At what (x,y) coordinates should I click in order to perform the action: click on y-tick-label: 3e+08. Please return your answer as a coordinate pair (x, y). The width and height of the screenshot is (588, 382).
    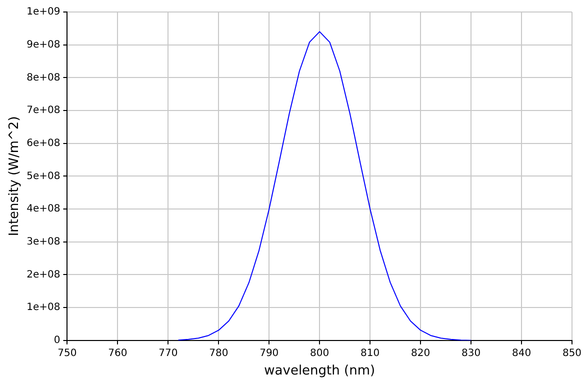
    Looking at the image, I should click on (43, 242).